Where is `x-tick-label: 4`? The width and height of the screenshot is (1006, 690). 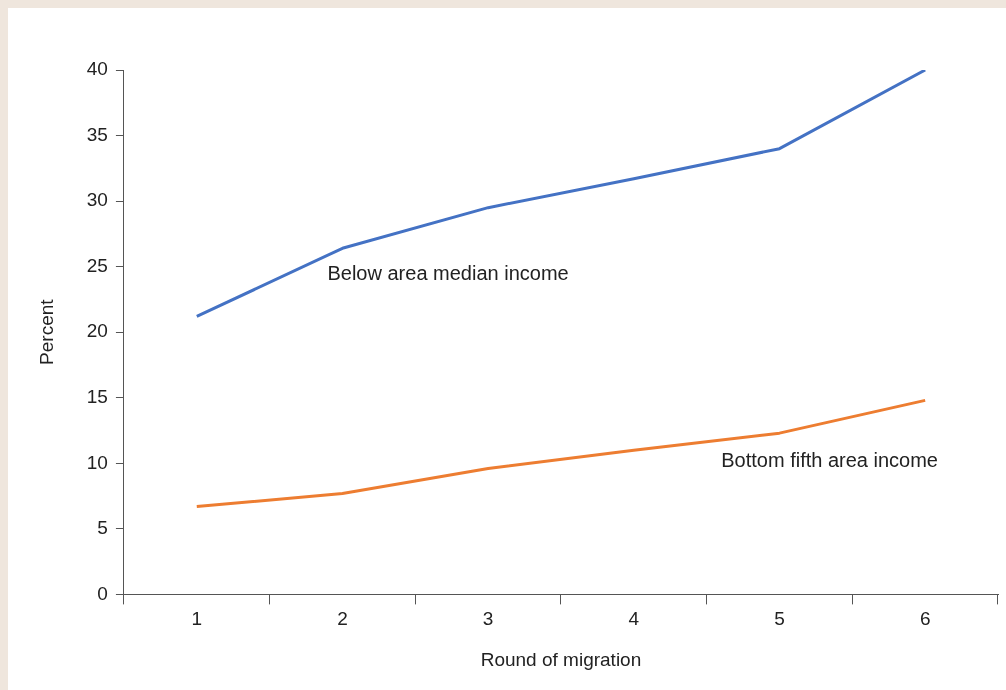 x-tick-label: 4 is located at coordinates (634, 619).